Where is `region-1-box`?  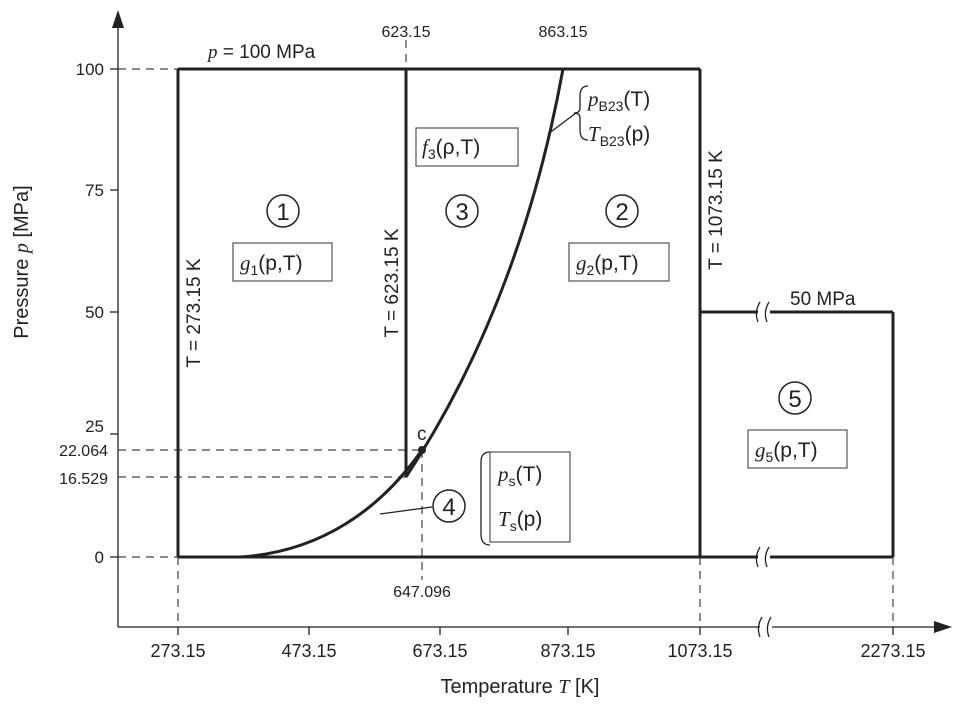
region-1-box is located at coordinates (282, 262).